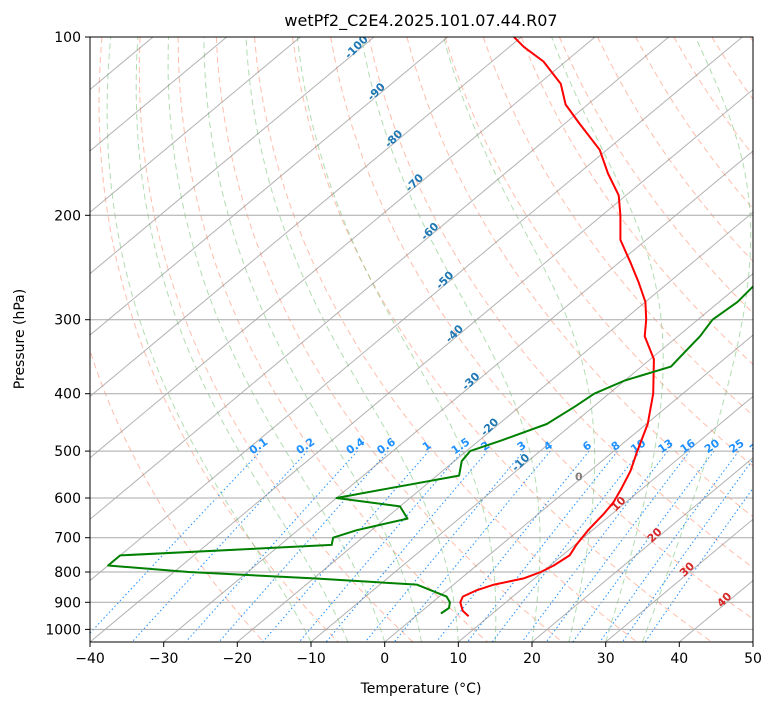  I want to click on x-tick-label: −40, so click(90, 659).